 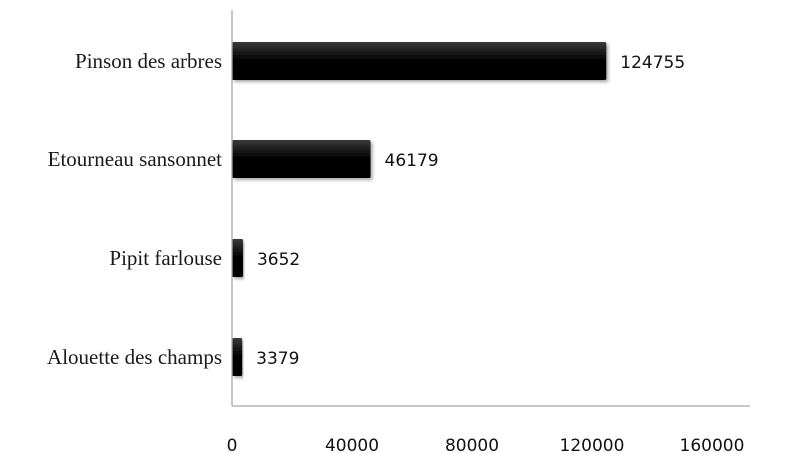 What do you see at coordinates (232, 445) in the screenshot?
I see `x-tick-label-0: 0` at bounding box center [232, 445].